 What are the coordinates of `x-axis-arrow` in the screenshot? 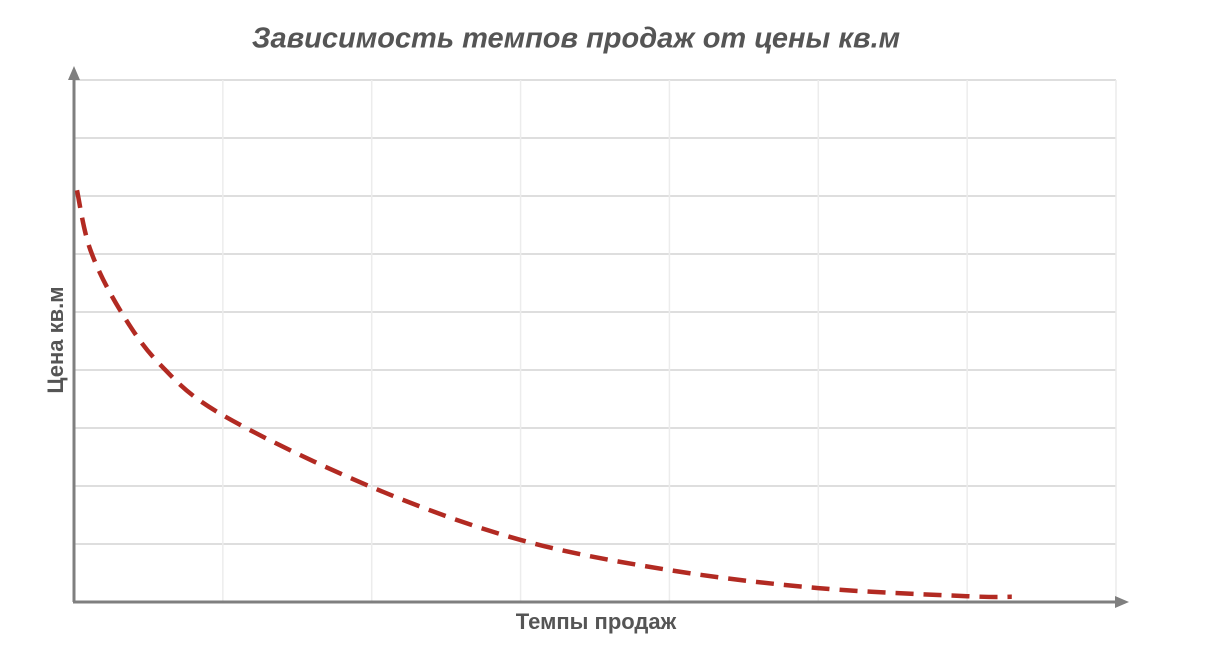 It's located at (1122, 602).